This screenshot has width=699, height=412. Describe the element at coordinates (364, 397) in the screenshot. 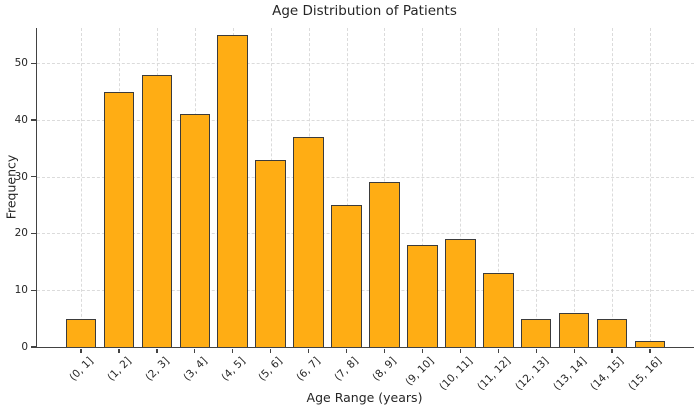

I see `x-axis-label: Age Range (years)` at that location.